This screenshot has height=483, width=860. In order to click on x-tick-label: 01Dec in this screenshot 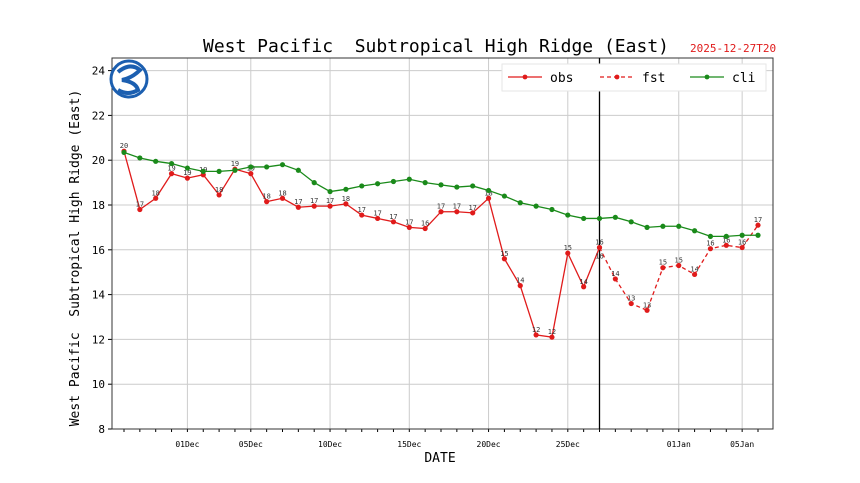, I will do `click(187, 444)`.